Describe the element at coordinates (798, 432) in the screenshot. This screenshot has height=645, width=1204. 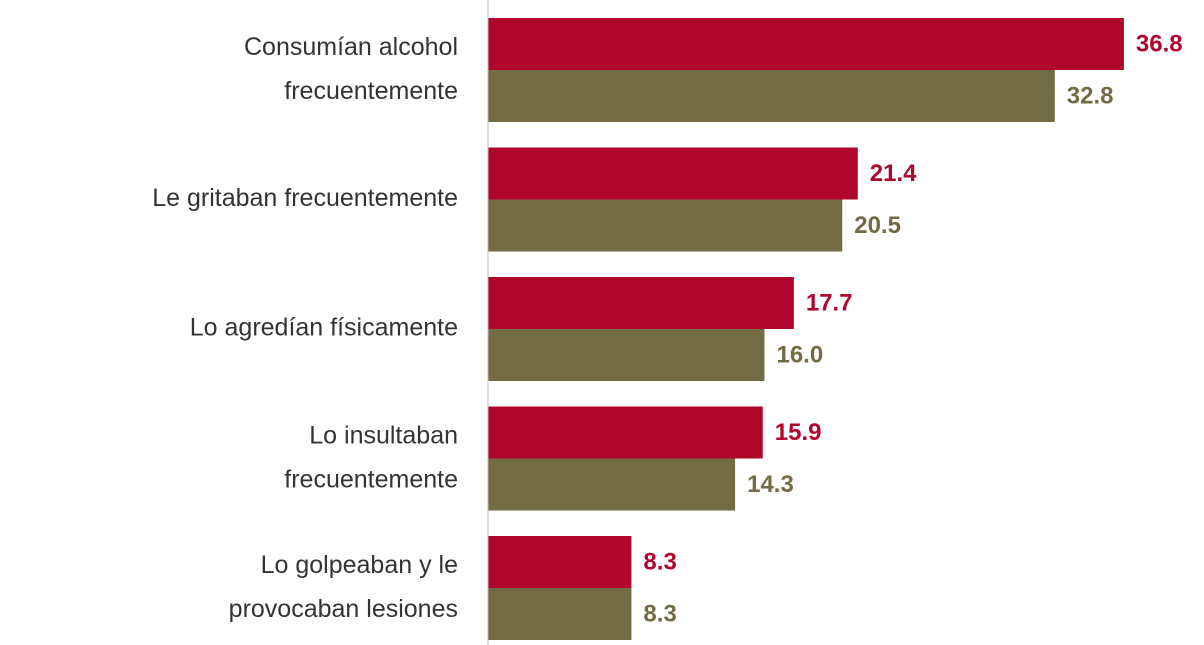
I see `value-label: 15.9` at that location.